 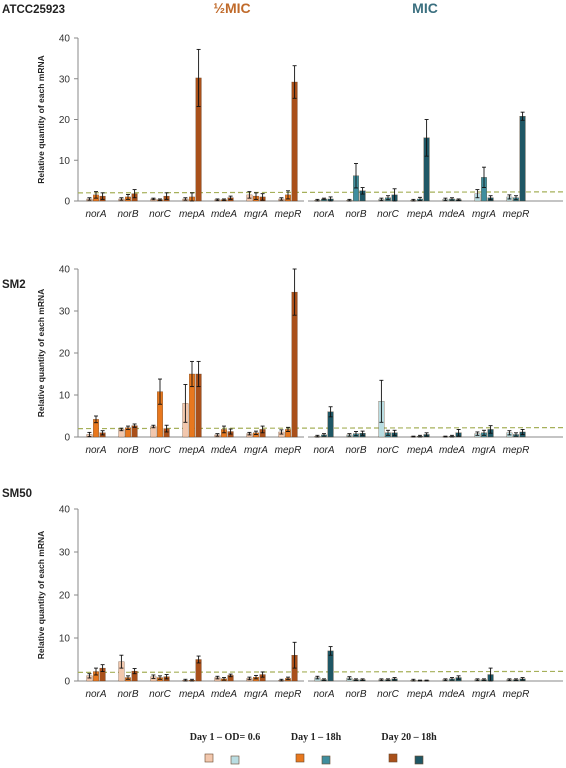 I want to click on bar-half-mic, so click(x=294, y=141).